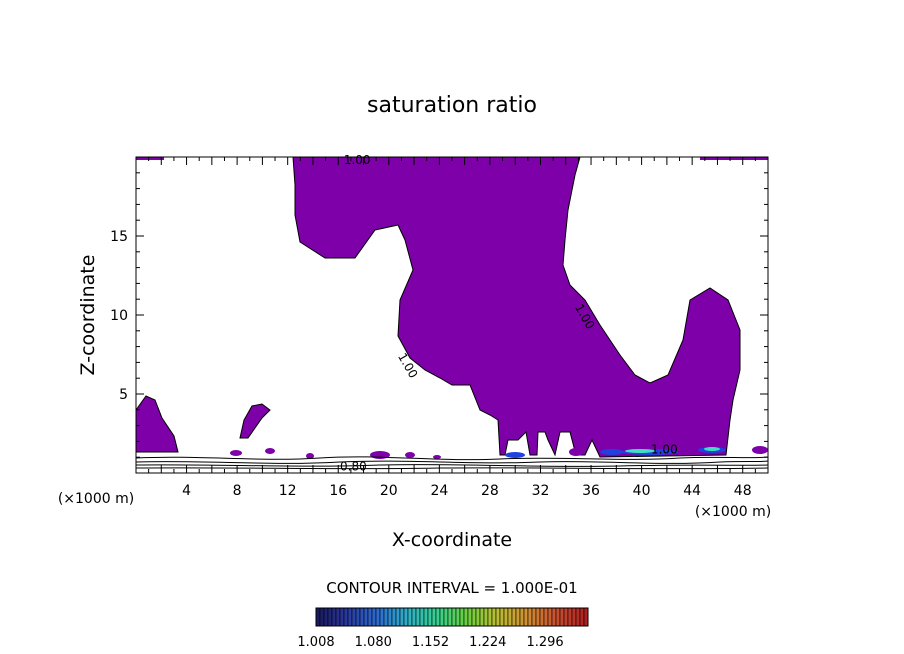 The height and width of the screenshot is (654, 904). What do you see at coordinates (591, 491) in the screenshot?
I see `x-tick-label: 36` at bounding box center [591, 491].